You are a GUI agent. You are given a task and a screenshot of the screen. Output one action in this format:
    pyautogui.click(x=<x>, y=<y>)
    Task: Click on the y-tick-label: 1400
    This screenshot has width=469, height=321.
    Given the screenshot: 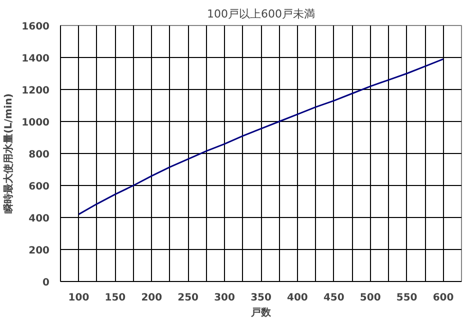 What is the action you would take?
    pyautogui.click(x=36, y=59)
    